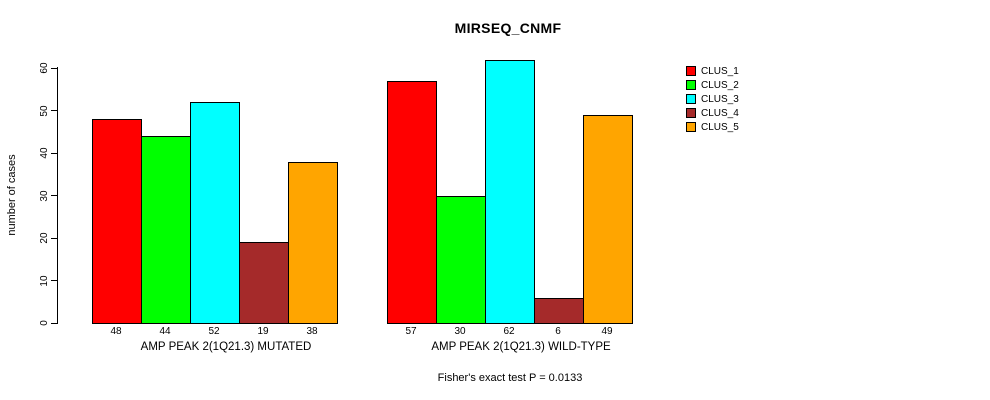 Image resolution: width=990 pixels, height=400 pixels. I want to click on legend-item-clus_4: CLUS_4, so click(712, 113).